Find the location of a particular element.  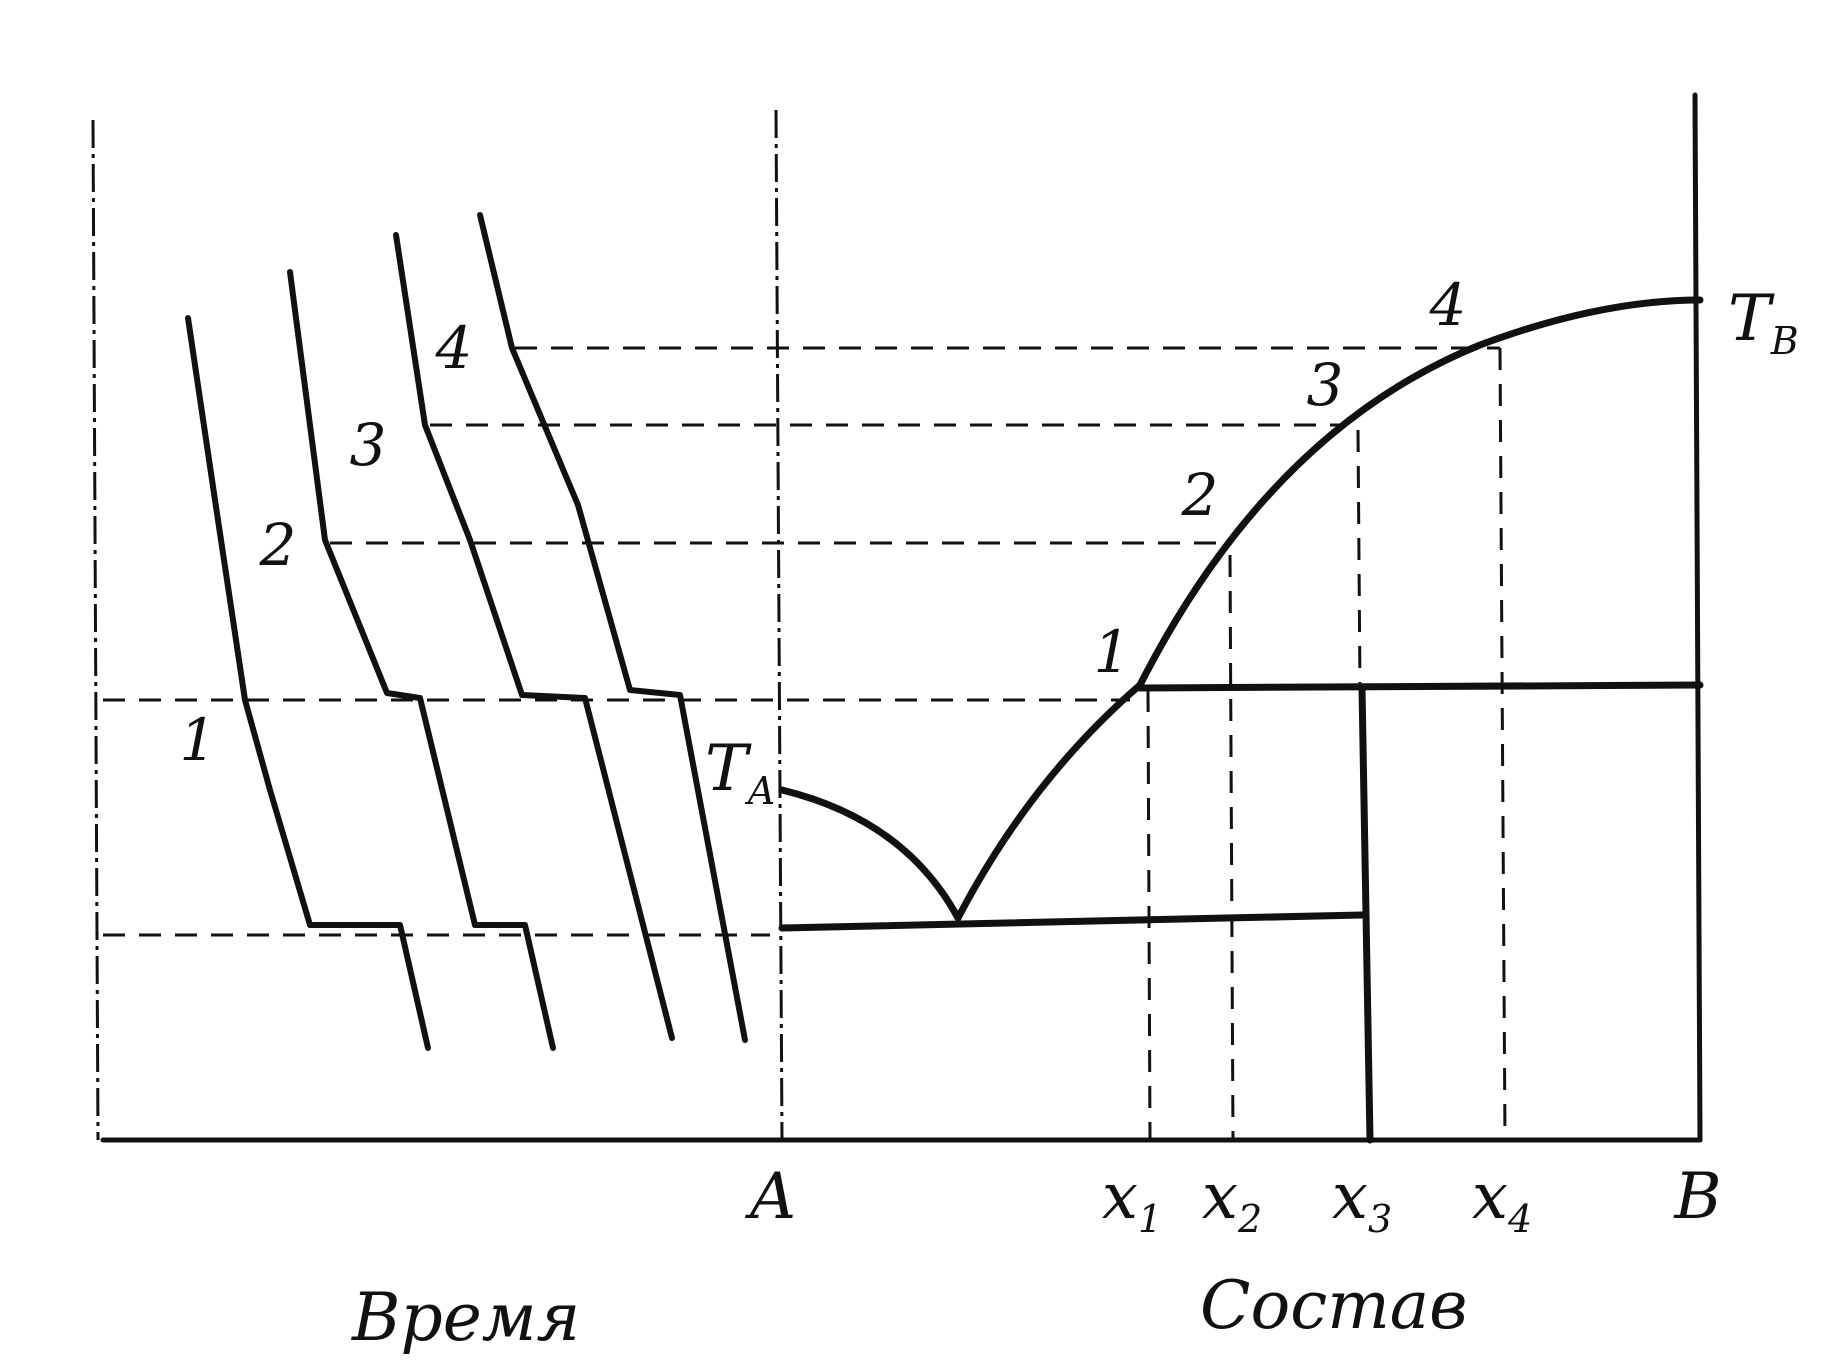

x2-subscript: 2 is located at coordinates (1249, 1219).